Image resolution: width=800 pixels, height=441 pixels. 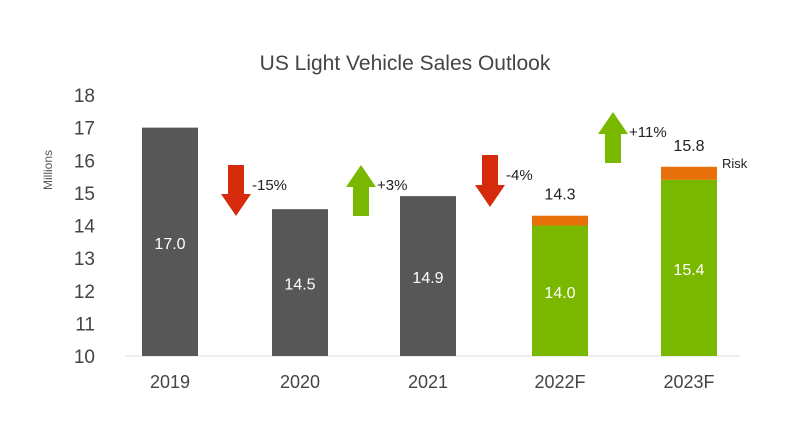 What do you see at coordinates (85, 324) in the screenshot?
I see `y-tick-label: 11` at bounding box center [85, 324].